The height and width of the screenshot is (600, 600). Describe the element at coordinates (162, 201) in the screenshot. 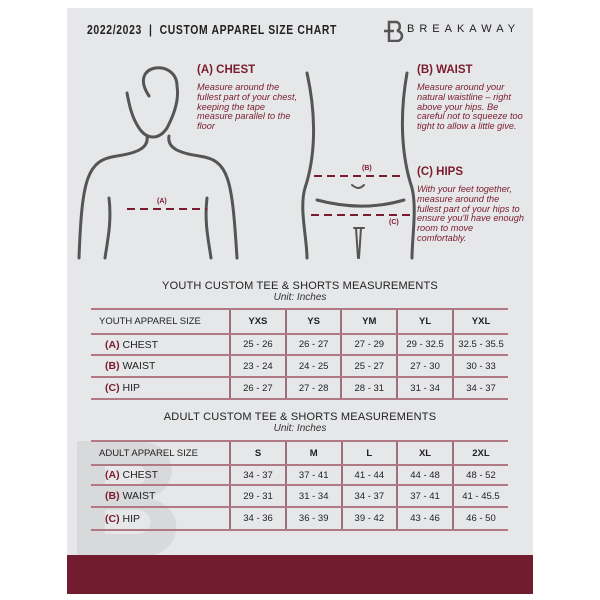

I see `chest-marker: (A)` at that location.